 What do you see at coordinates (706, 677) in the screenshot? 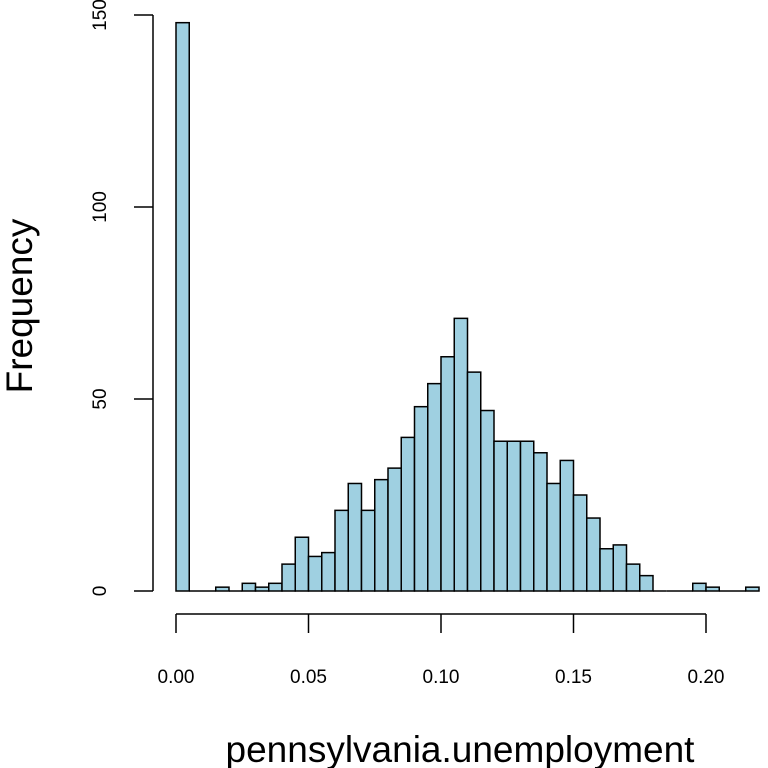
I see `x-tick-label: 0.20` at bounding box center [706, 677].